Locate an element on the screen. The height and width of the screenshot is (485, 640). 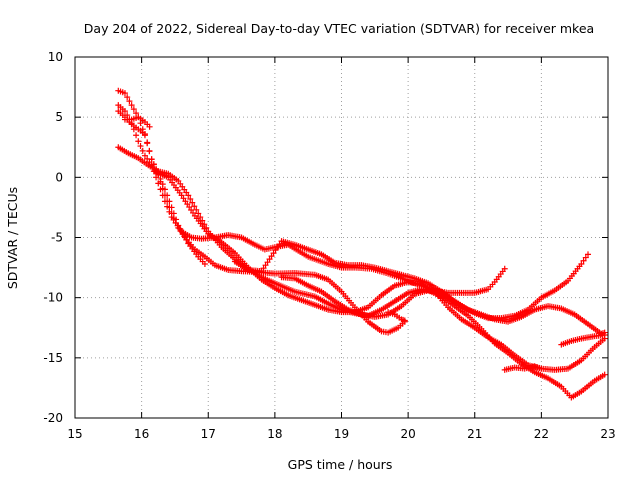
y-axis-label: SDTVAR / TECUs is located at coordinates (12, 238).